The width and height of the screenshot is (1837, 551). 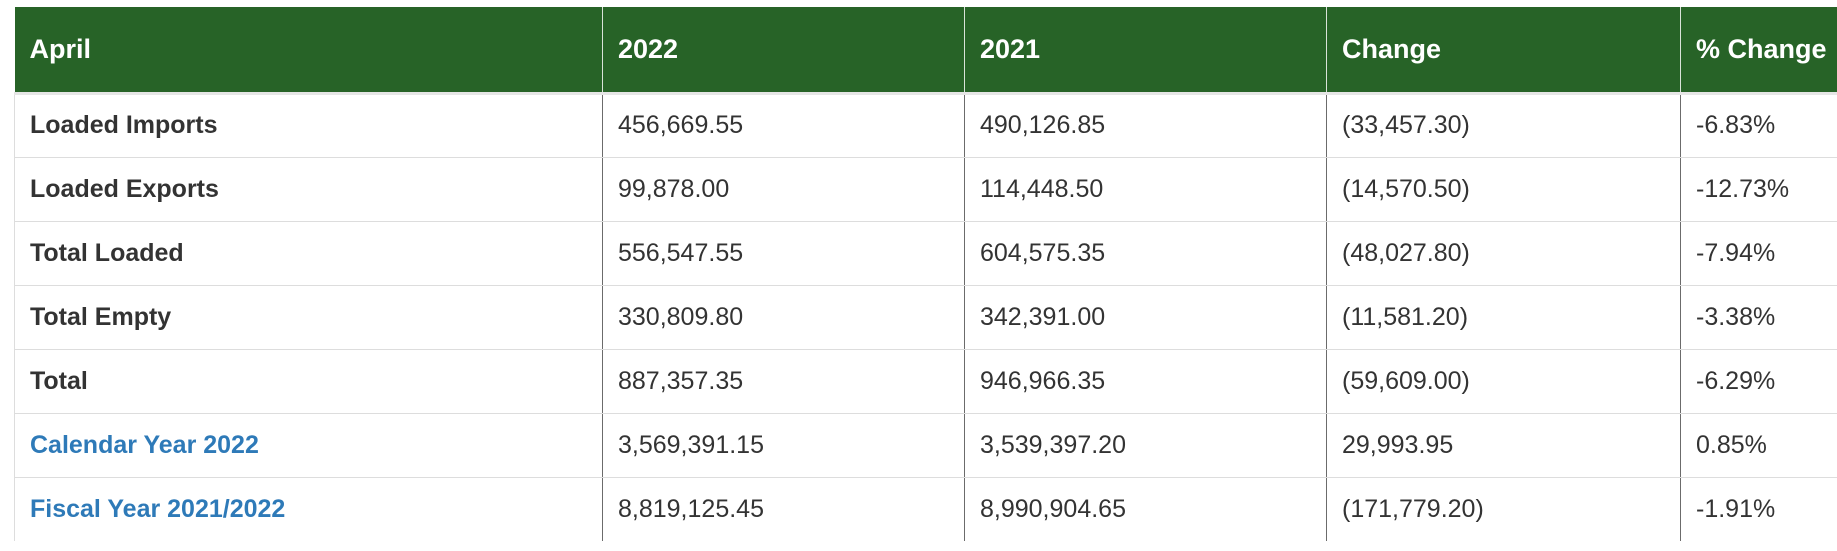 What do you see at coordinates (308, 51) in the screenshot?
I see `header-month: April` at bounding box center [308, 51].